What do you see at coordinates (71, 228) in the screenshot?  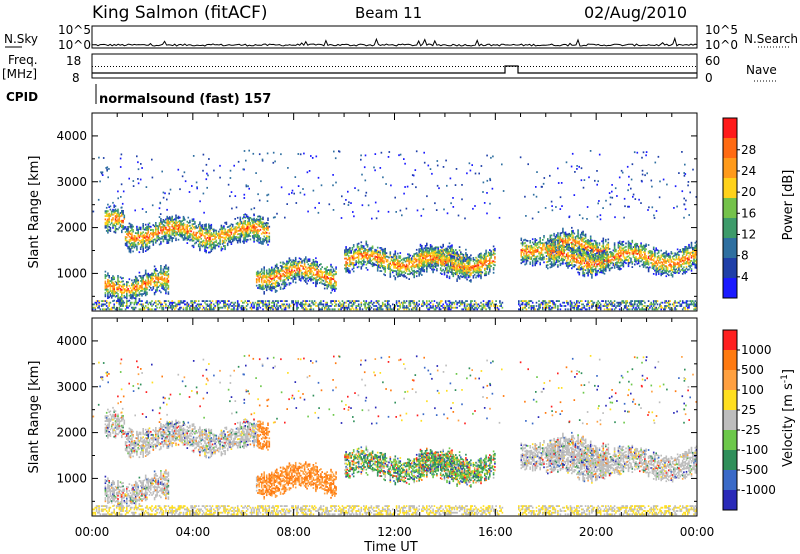 I see `power-ytick-2000: 2000` at bounding box center [71, 228].